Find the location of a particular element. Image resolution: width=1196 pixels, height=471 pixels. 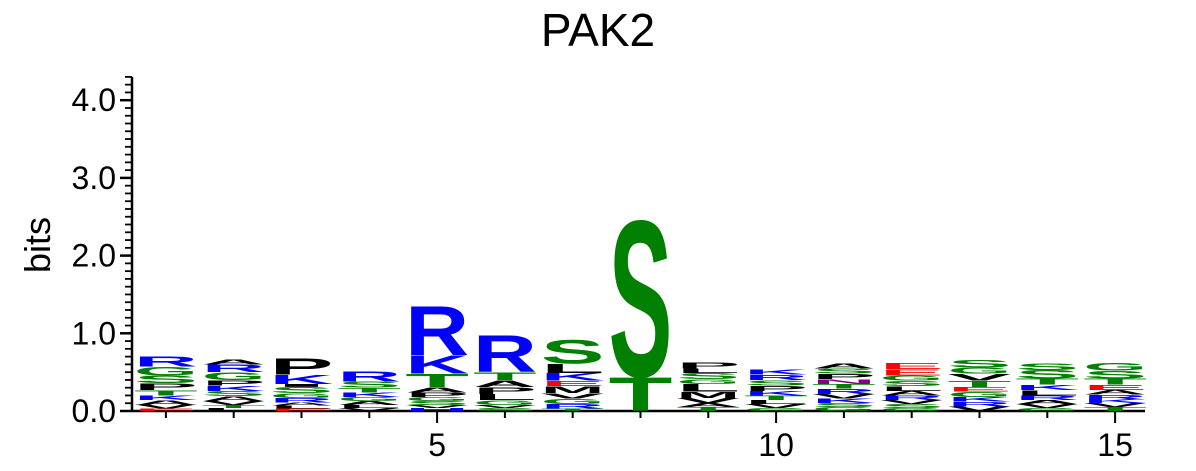

letter-stack-pos-6: SVGLPATR is located at coordinates (505, 368).